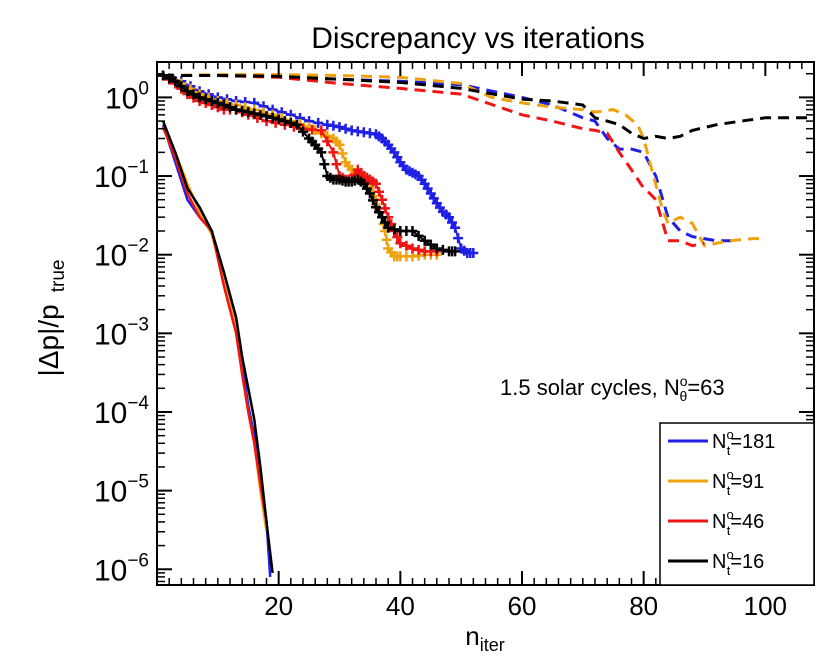 Image resolution: width=830 pixels, height=663 pixels. What do you see at coordinates (472, 636) in the screenshot?
I see `x-axis-label-main: n` at bounding box center [472, 636].